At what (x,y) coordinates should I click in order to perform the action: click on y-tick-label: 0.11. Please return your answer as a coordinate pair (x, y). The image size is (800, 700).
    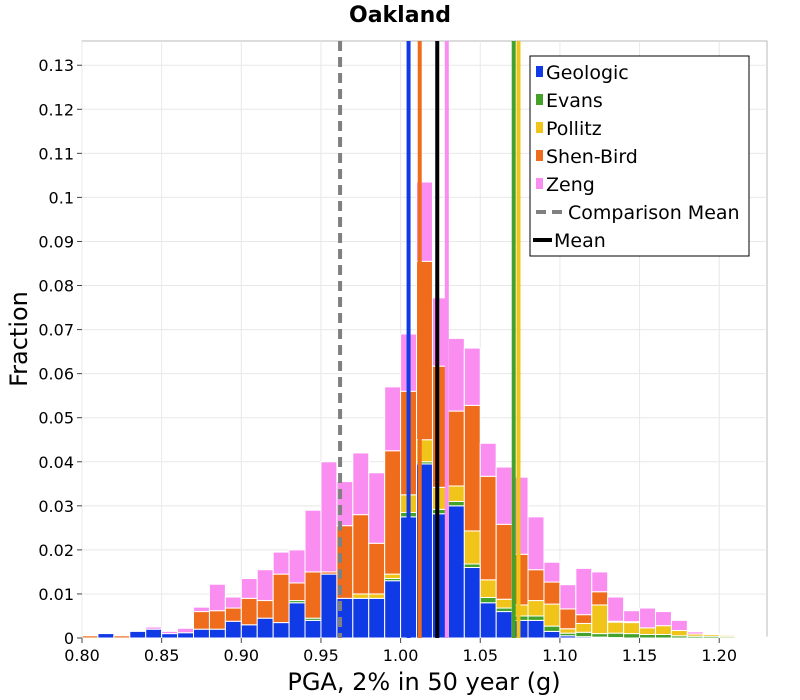
    Looking at the image, I should click on (56, 153).